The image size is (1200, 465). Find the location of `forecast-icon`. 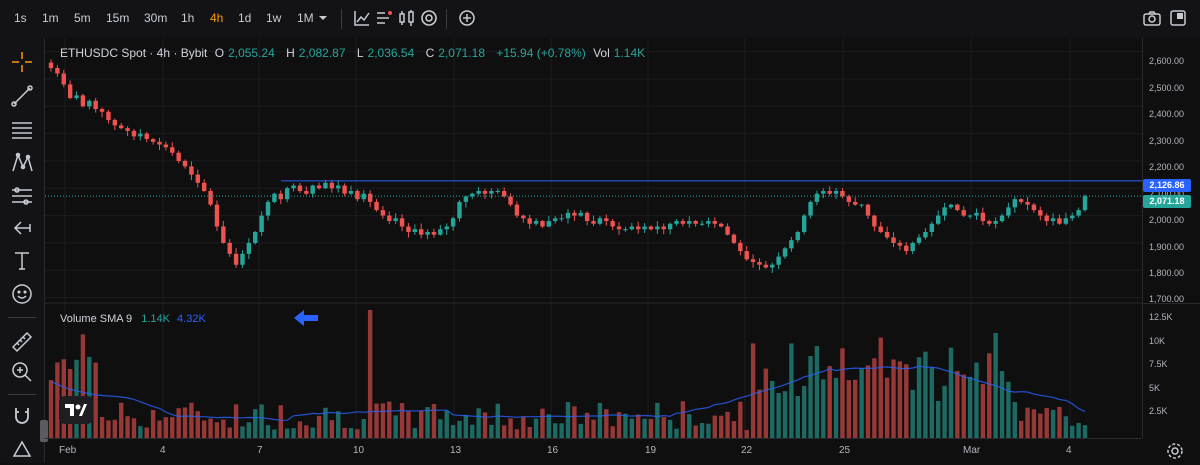

forecast-icon is located at coordinates (22, 196).